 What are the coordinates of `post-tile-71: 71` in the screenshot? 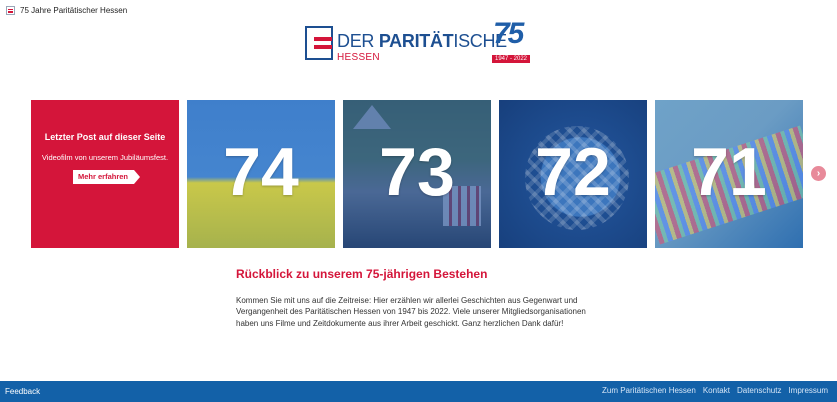 It's located at (729, 174).